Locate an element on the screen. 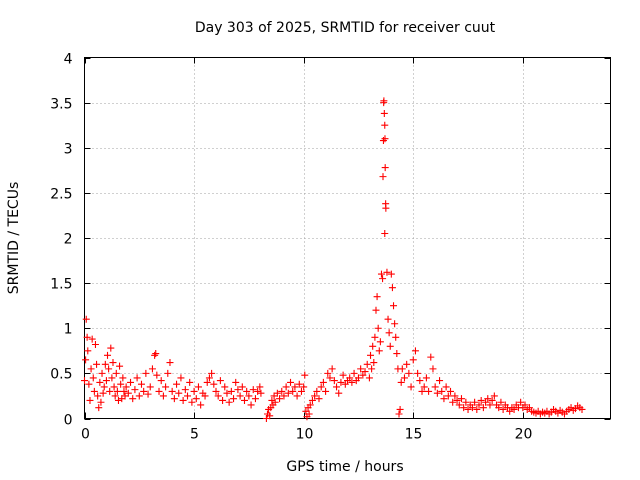  y-tick-label: 3 is located at coordinates (68, 150).